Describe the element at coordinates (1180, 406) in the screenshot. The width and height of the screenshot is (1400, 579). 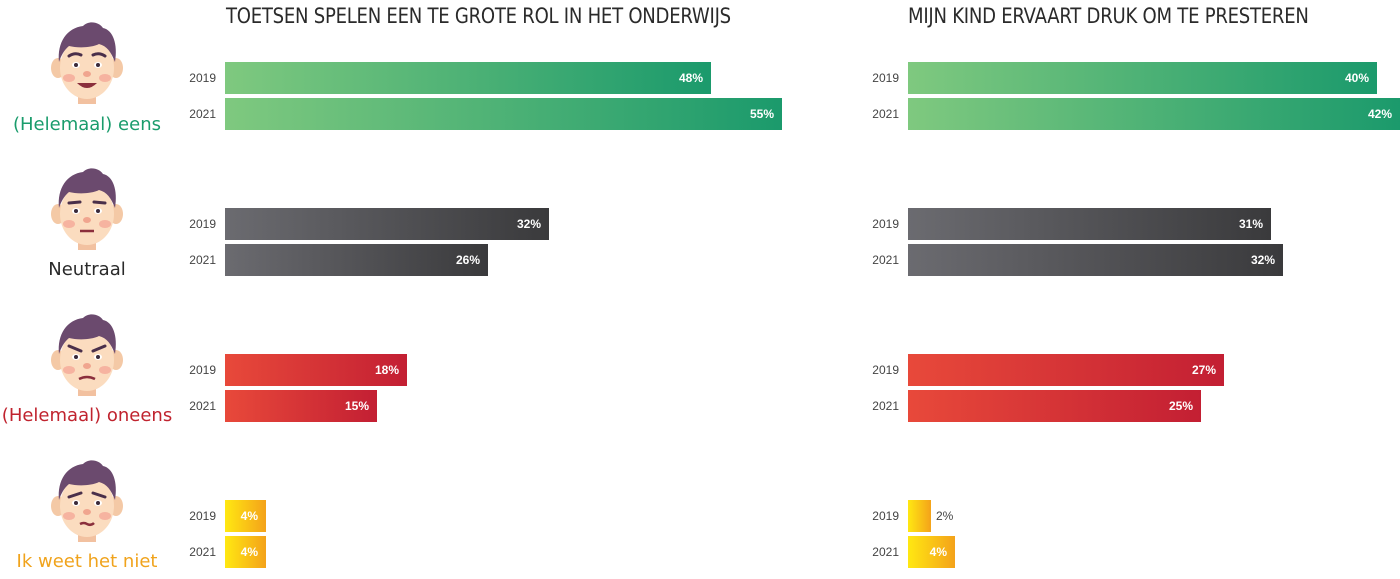
I see `bar-value-label: 25%` at that location.